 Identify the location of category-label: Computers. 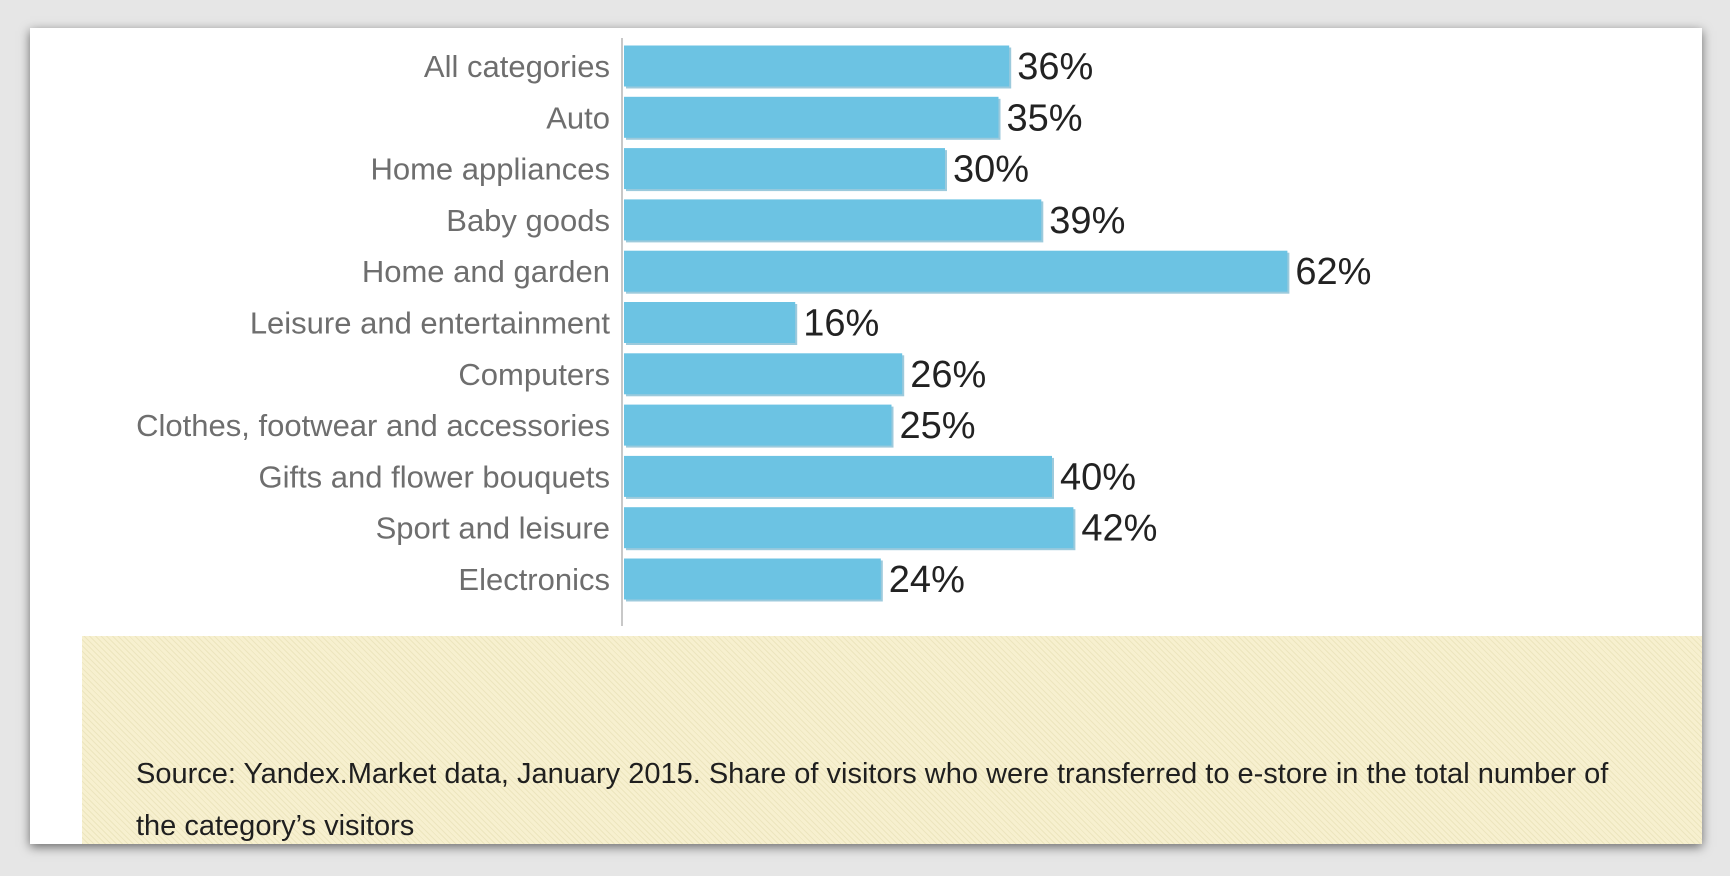
(534, 374).